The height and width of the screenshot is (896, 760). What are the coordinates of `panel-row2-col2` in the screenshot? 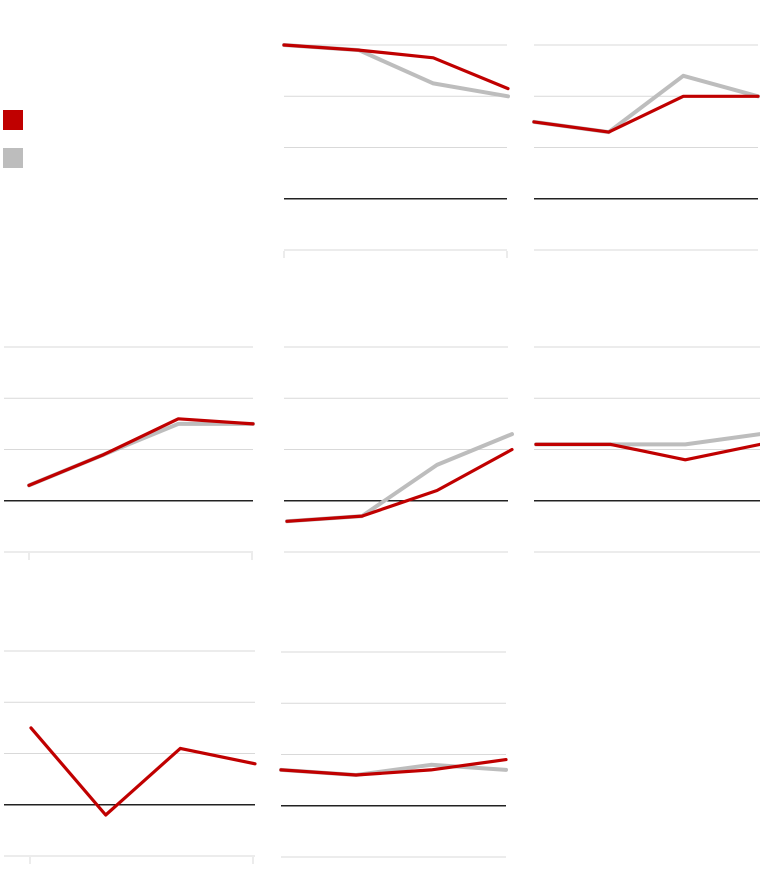 It's located at (399, 449).